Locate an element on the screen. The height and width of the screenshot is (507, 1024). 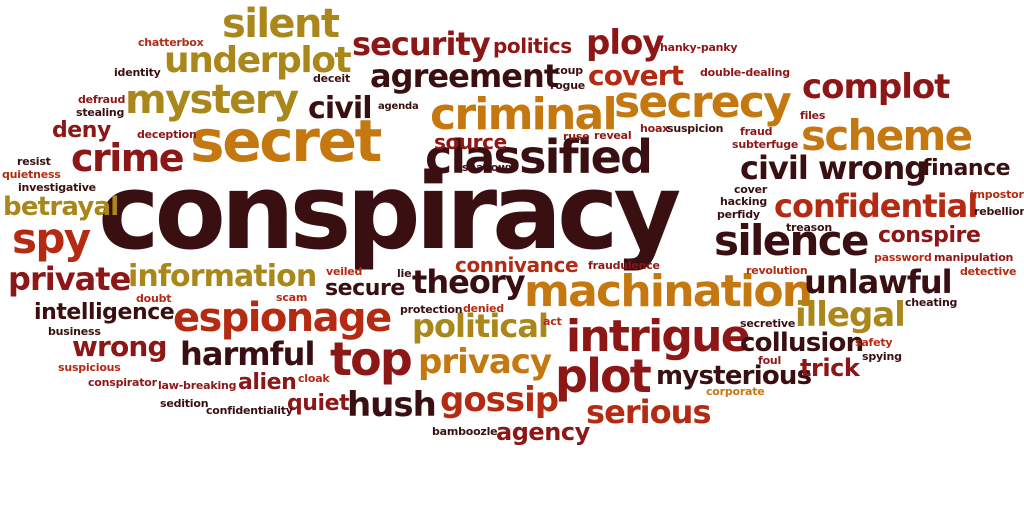
word-cheating: cheating is located at coordinates (931, 302).